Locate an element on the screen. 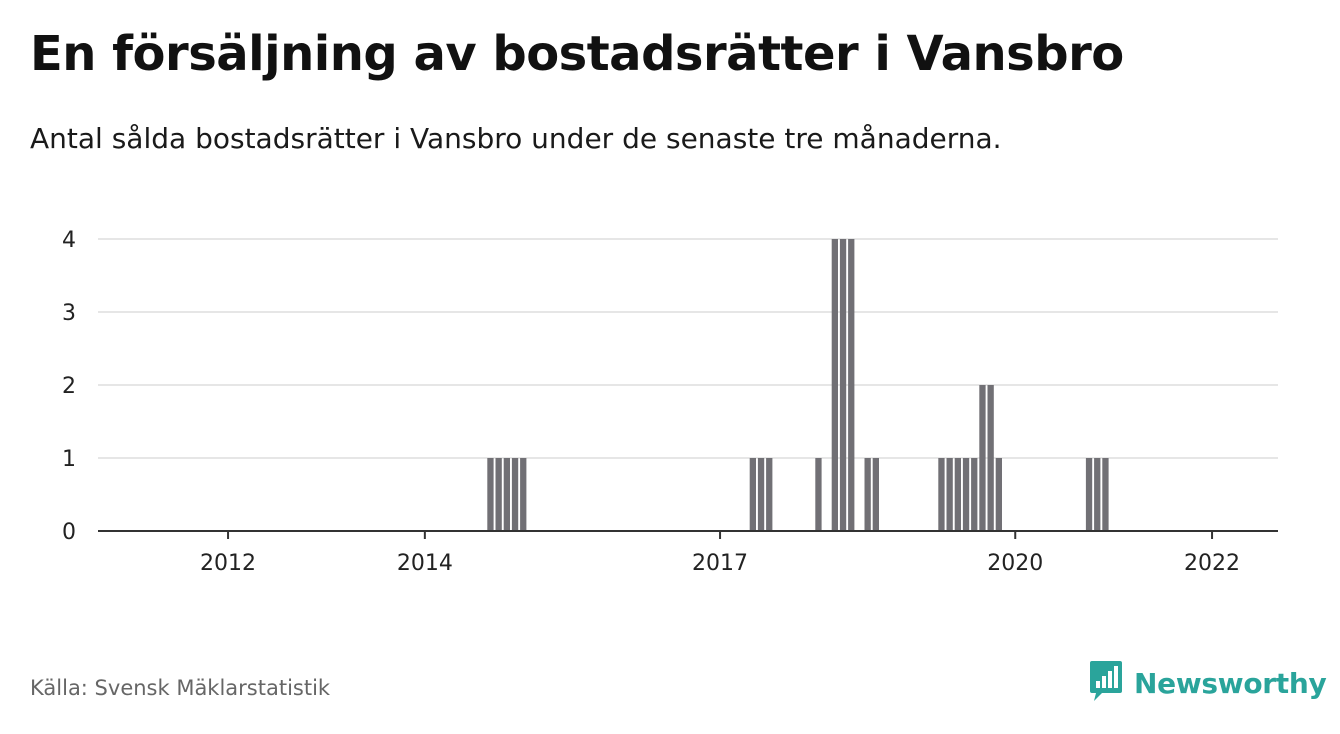 This screenshot has width=1340, height=734. source-note: Källa: Svensk Mäklarstatistik is located at coordinates (180, 688).